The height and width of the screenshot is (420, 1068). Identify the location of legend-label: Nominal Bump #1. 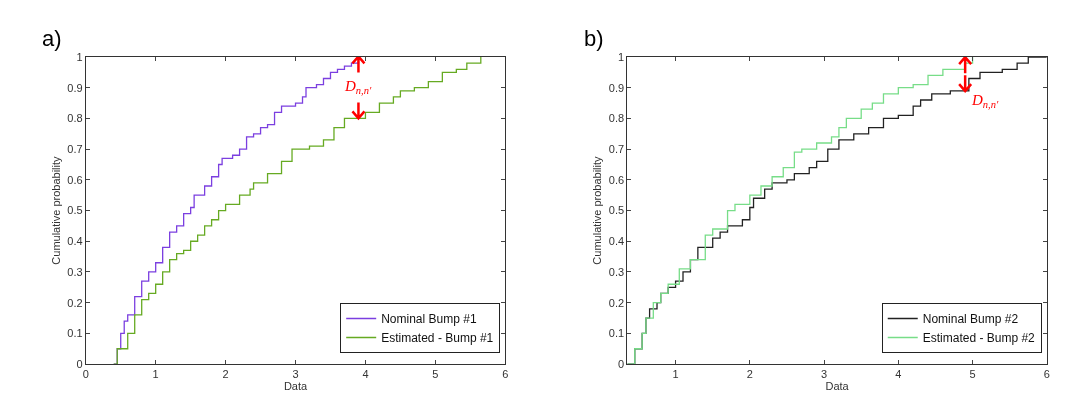
(429, 319).